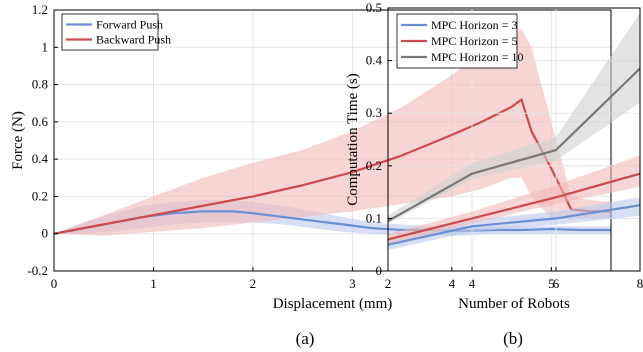 This screenshot has height=352, width=643. Describe the element at coordinates (640, 283) in the screenshot. I see `x-tick-label: 8` at that location.